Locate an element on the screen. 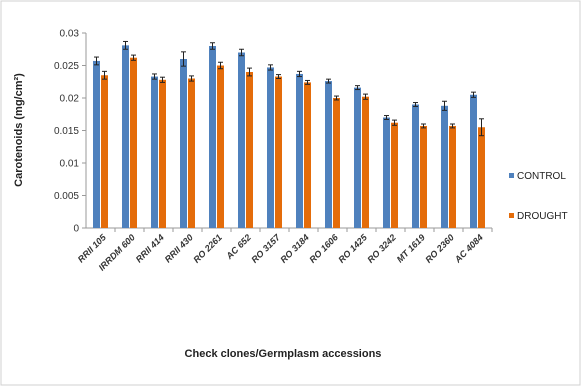  y-tick-label: 0.005 is located at coordinates (66, 196).